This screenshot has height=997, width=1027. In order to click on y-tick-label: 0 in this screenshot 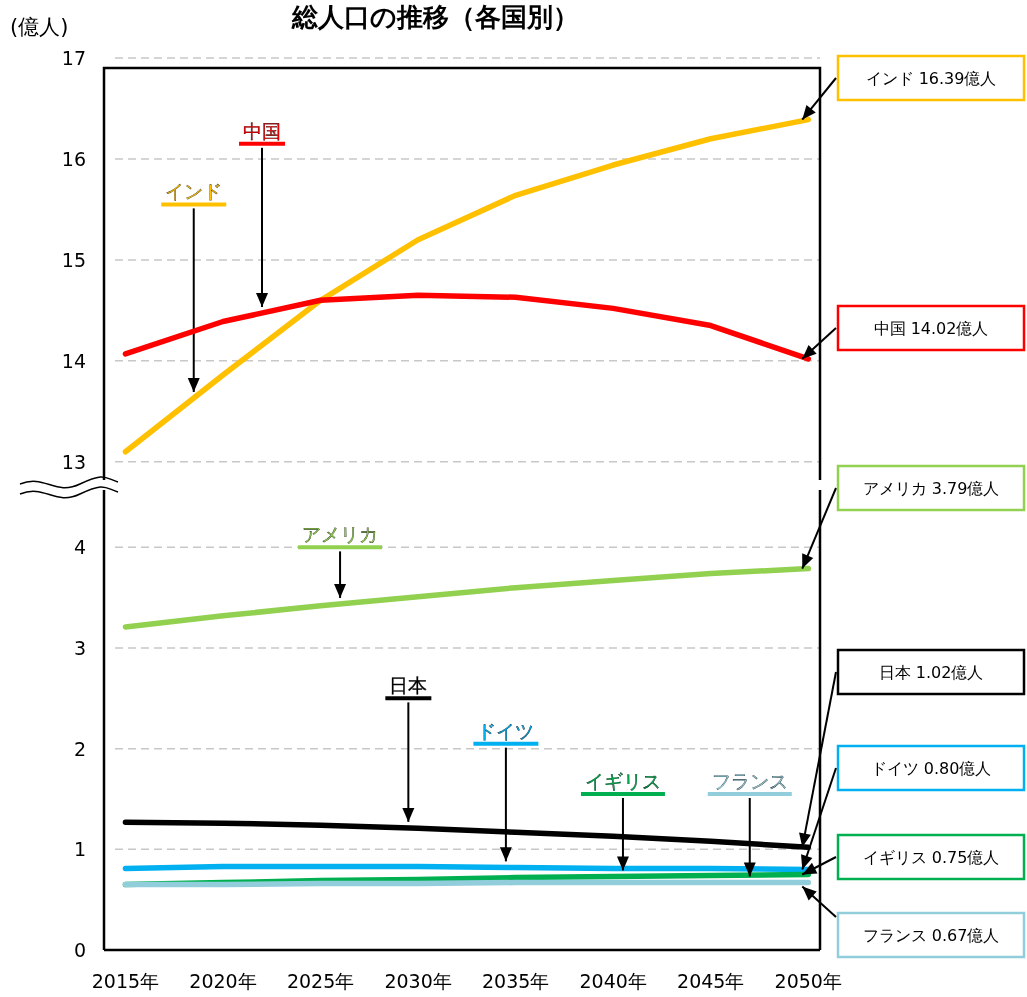, I will do `click(79, 950)`.